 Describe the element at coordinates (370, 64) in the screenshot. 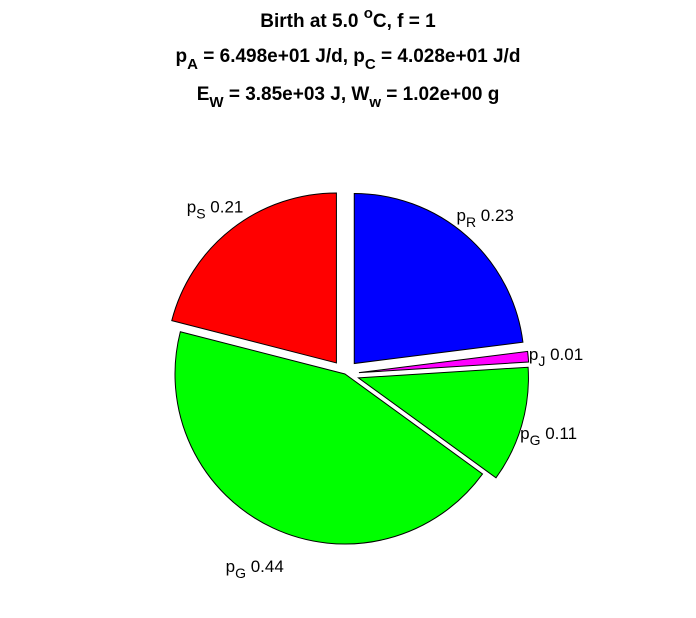

I see `title-line-2-part-4: C` at that location.